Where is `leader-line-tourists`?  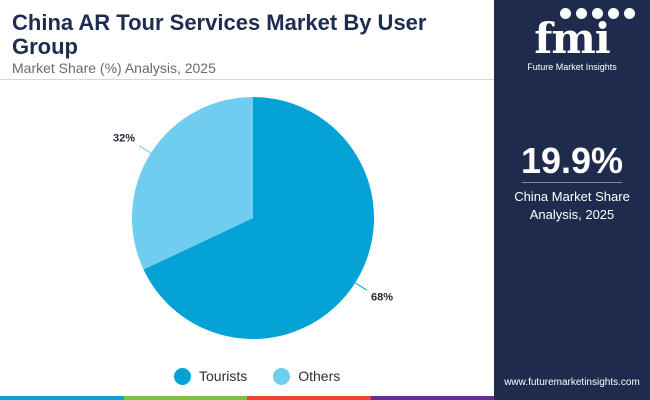 leader-line-tourists is located at coordinates (361, 286).